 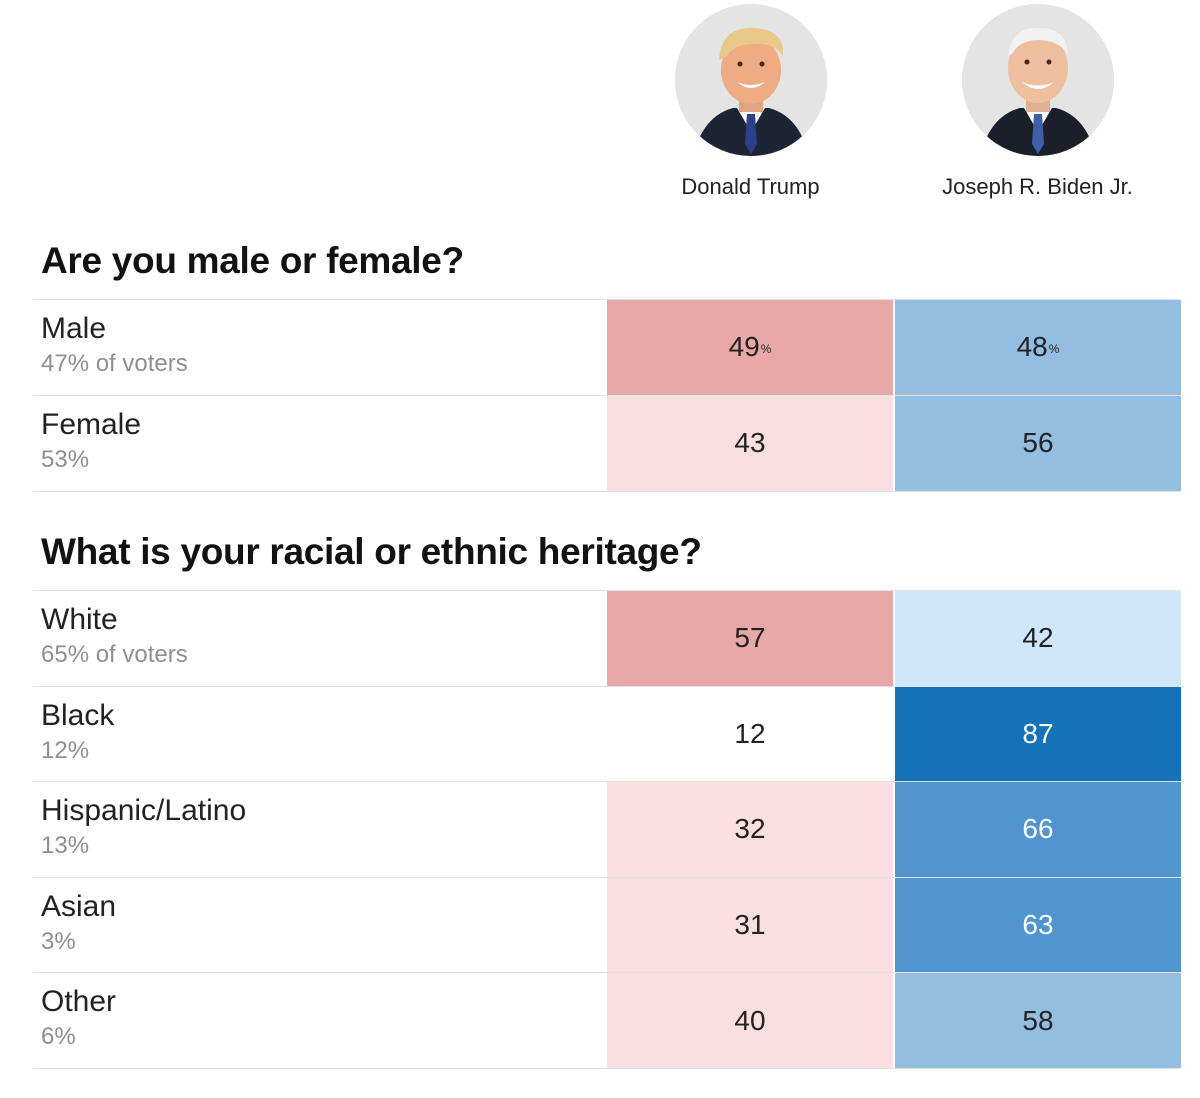 What do you see at coordinates (91, 441) in the screenshot?
I see `row-label: Female 53%` at bounding box center [91, 441].